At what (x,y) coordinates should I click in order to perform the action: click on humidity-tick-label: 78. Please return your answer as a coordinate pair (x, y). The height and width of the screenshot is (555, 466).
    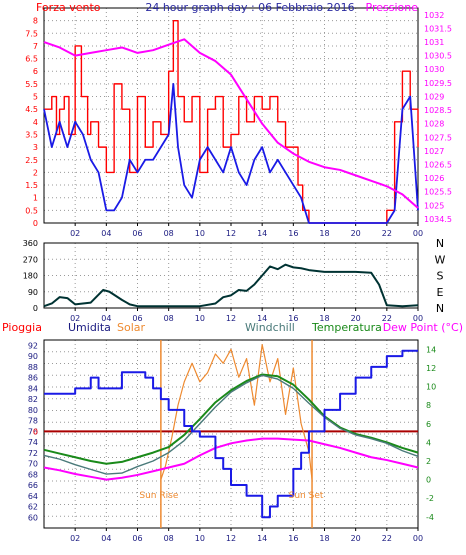
    Looking at the image, I should click on (33, 421).